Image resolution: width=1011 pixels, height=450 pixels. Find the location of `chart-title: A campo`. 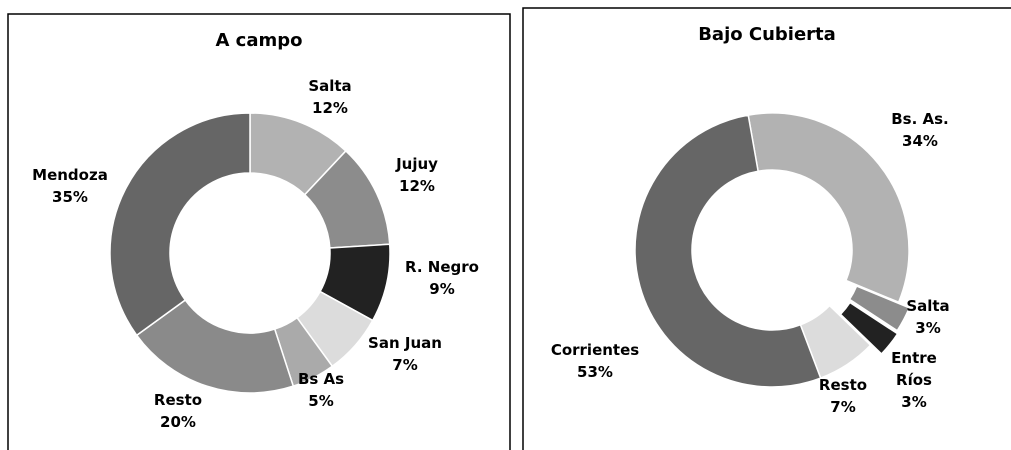

chart-title: A campo is located at coordinates (259, 40).